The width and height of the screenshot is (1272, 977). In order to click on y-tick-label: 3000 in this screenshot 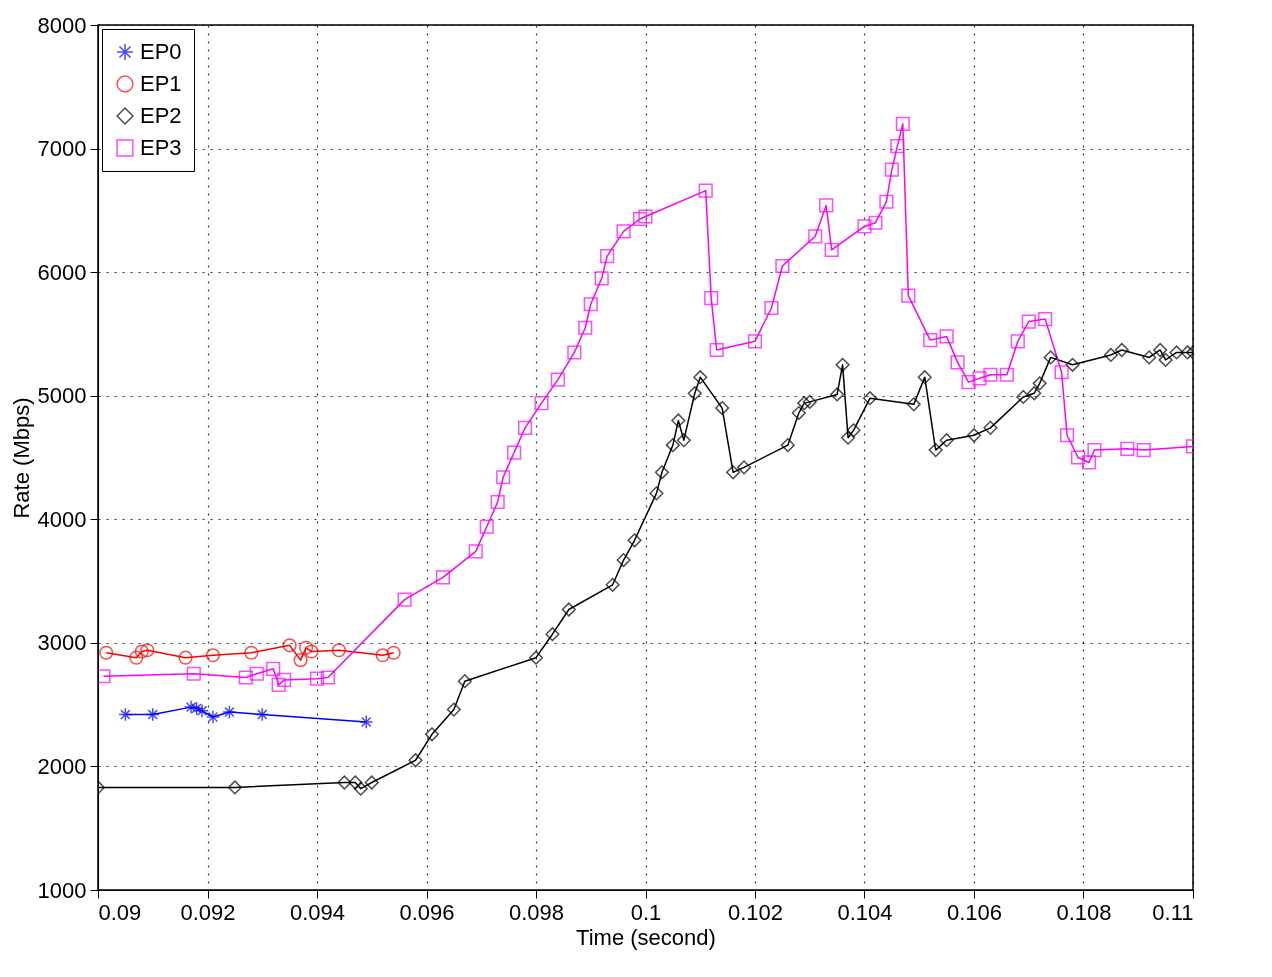, I will do `click(62, 643)`.